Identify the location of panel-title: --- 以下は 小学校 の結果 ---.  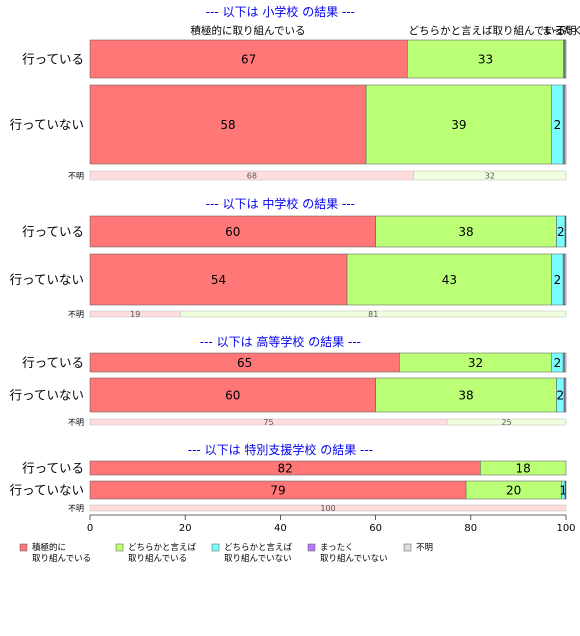
(280, 11).